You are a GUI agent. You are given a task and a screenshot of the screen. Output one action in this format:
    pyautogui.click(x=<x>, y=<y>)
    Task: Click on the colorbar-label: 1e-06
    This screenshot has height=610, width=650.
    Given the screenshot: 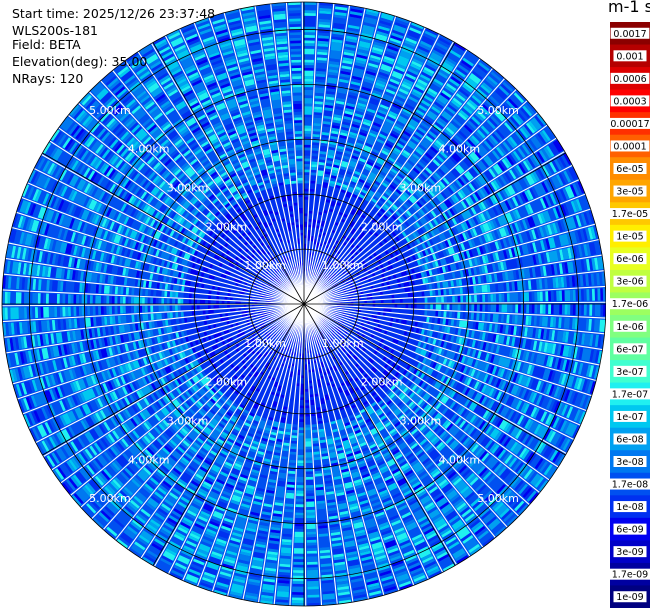 What is the action you would take?
    pyautogui.click(x=629, y=327)
    